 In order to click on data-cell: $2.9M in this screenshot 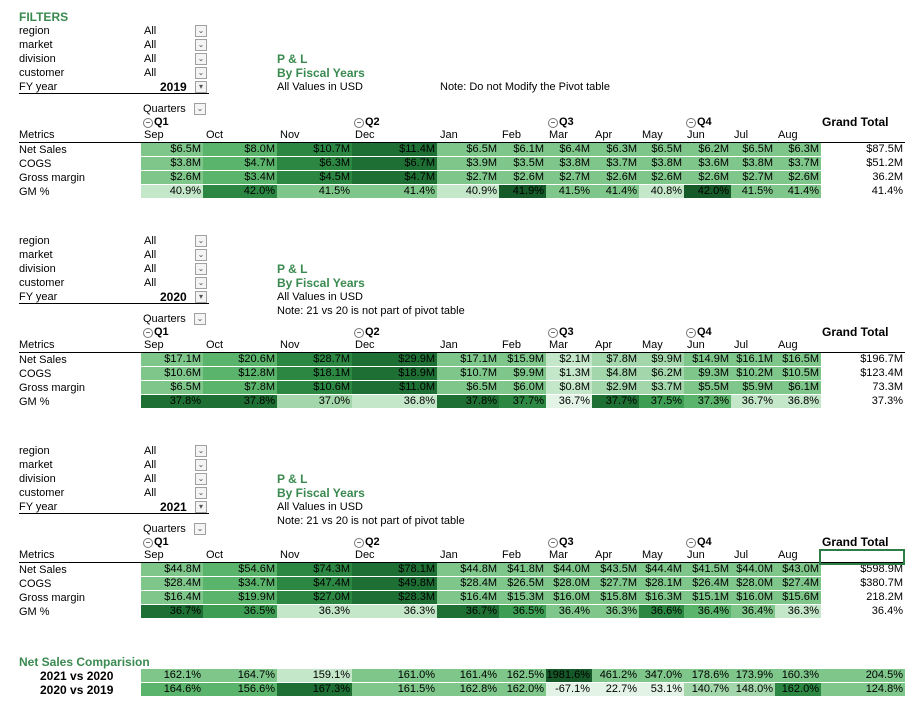, I will do `click(615, 387)`.